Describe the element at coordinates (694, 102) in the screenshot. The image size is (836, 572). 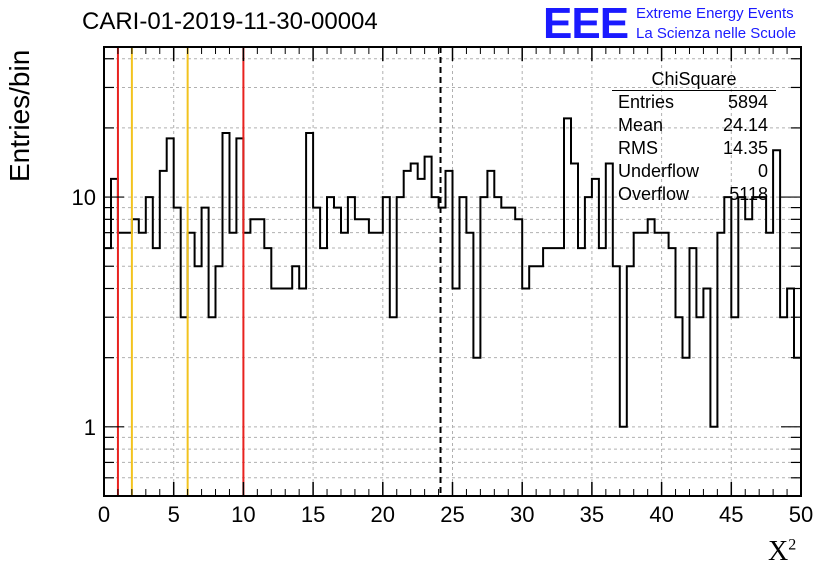
I see `stats-row-entries: Entries 5894` at that location.